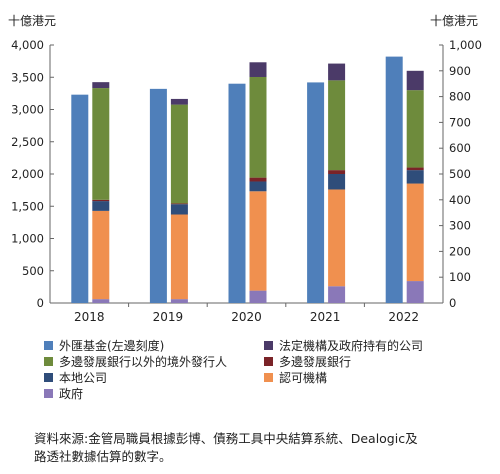 This screenshot has width=500, height=474. Describe the element at coordinates (226, 438) in the screenshot. I see `source-line-1: 資料來源:金管局職員根據彭博、債務工具中央結算系統、Dealogic及` at that location.